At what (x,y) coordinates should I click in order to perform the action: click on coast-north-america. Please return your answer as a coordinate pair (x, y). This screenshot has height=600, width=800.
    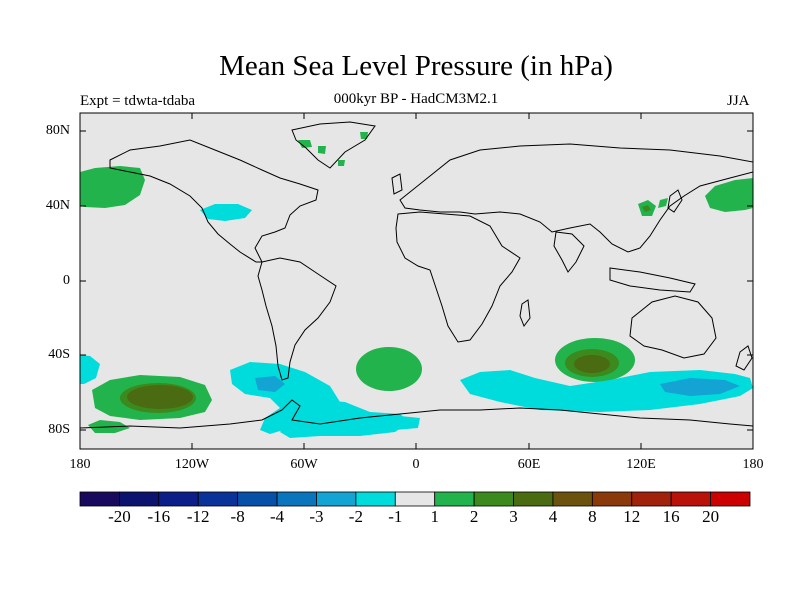
    Looking at the image, I should click on (214, 201).